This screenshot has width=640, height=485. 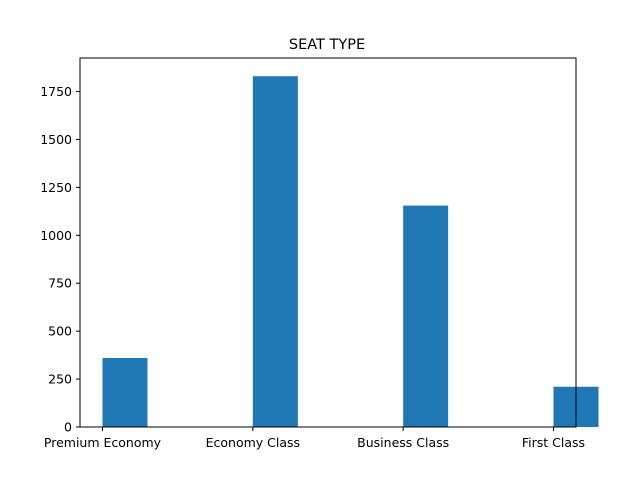 What do you see at coordinates (60, 379) in the screenshot?
I see `y-tick-label: 250` at bounding box center [60, 379].